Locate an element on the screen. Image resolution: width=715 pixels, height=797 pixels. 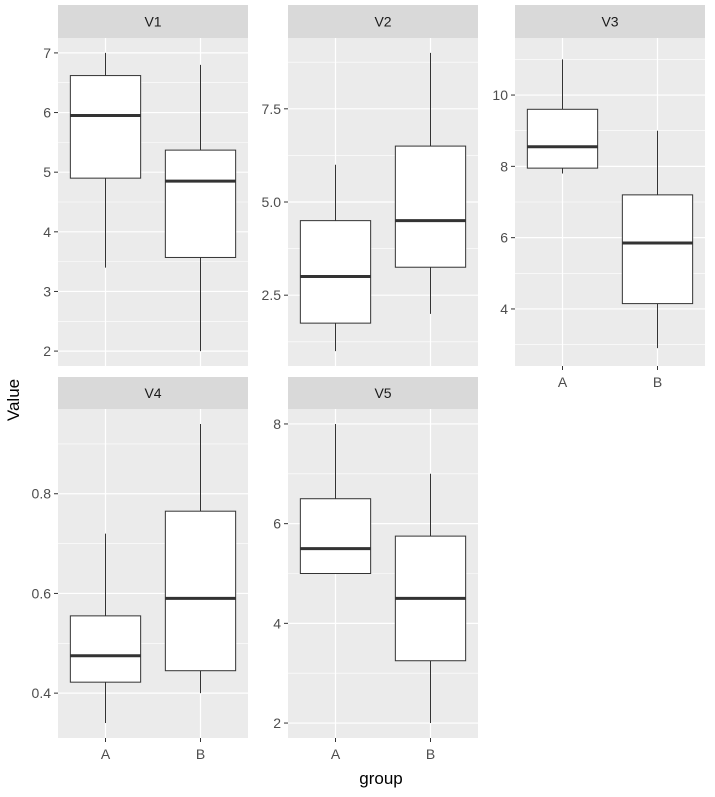
box-V4-A is located at coordinates (105, 628).